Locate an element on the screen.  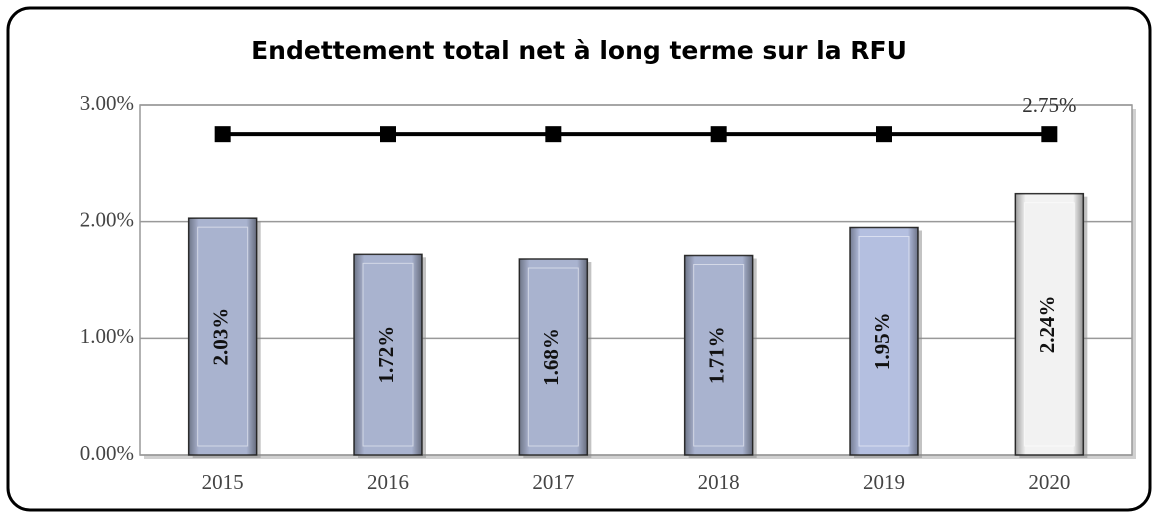
x-tick-label: 2017 is located at coordinates (553, 482).